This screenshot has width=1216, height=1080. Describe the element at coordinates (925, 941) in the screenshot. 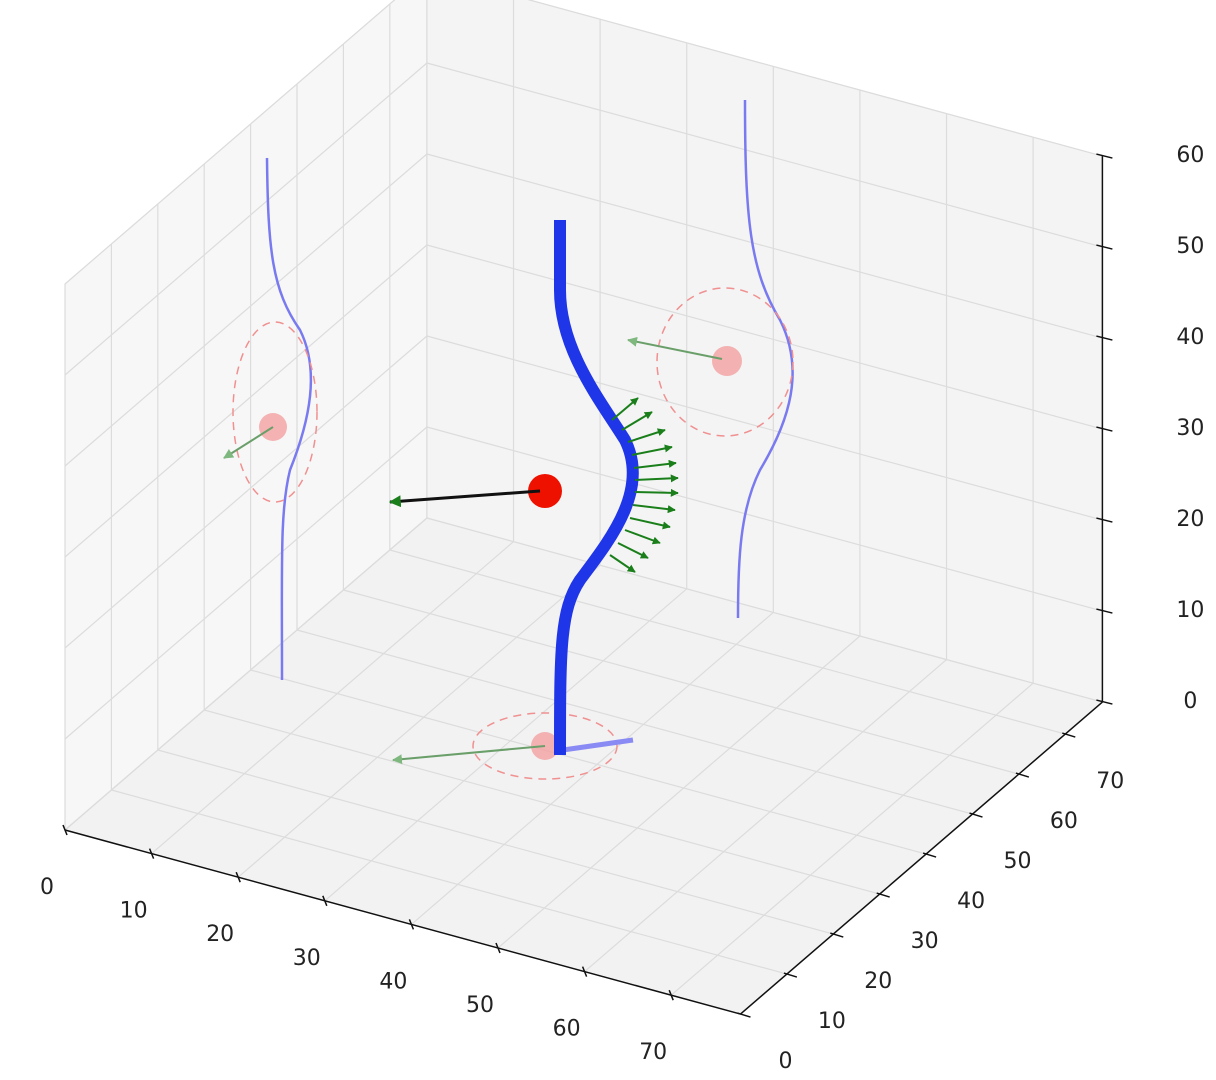

I see `y-tick-label: 30` at that location.